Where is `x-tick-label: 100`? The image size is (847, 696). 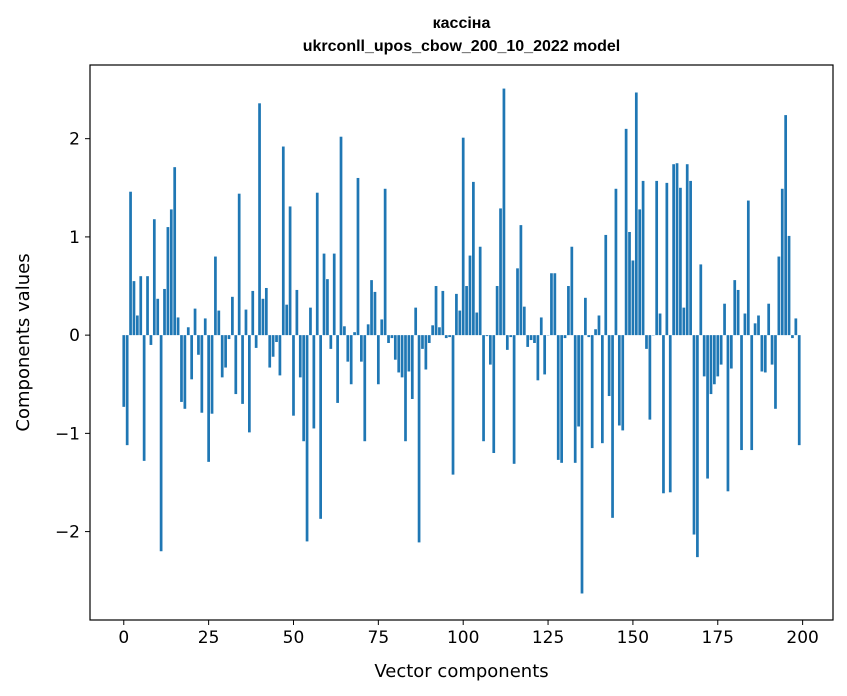 x-tick-label: 100 is located at coordinates (463, 638).